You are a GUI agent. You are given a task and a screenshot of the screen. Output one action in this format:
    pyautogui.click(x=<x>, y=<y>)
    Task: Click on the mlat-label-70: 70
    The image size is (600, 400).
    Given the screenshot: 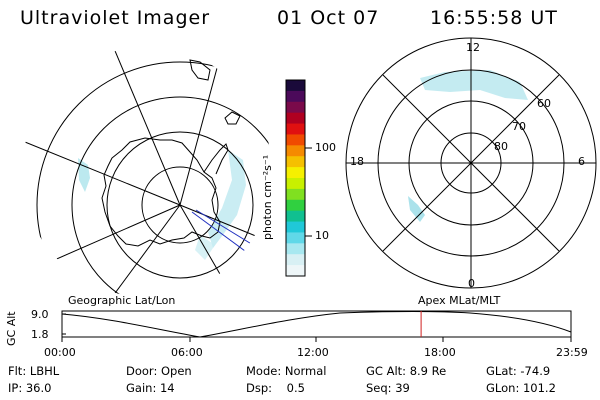 What is the action you would take?
    pyautogui.click(x=519, y=126)
    